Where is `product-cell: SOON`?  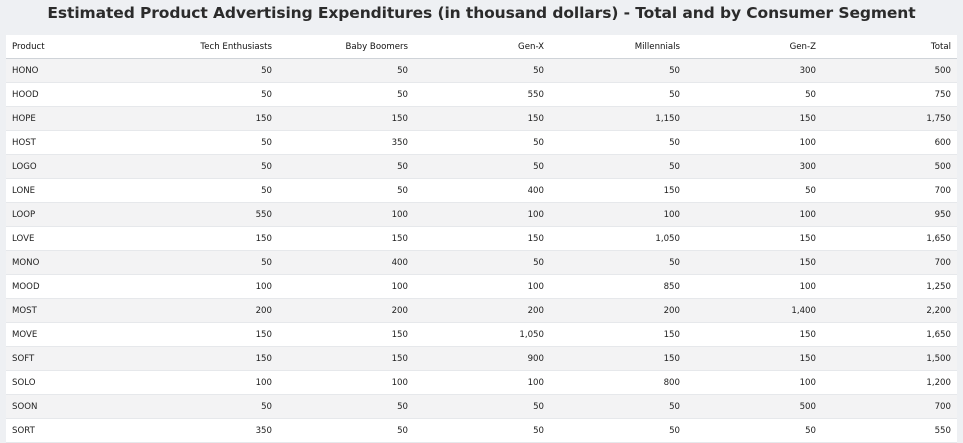
product-cell: SOON is located at coordinates (71, 406).